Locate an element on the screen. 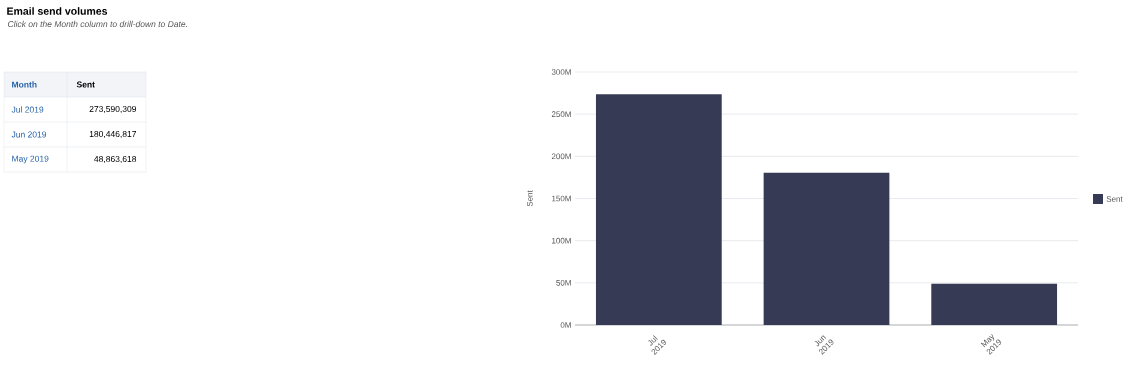 This screenshot has width=1133, height=370. text: Email send volumes is located at coordinates (57, 11).